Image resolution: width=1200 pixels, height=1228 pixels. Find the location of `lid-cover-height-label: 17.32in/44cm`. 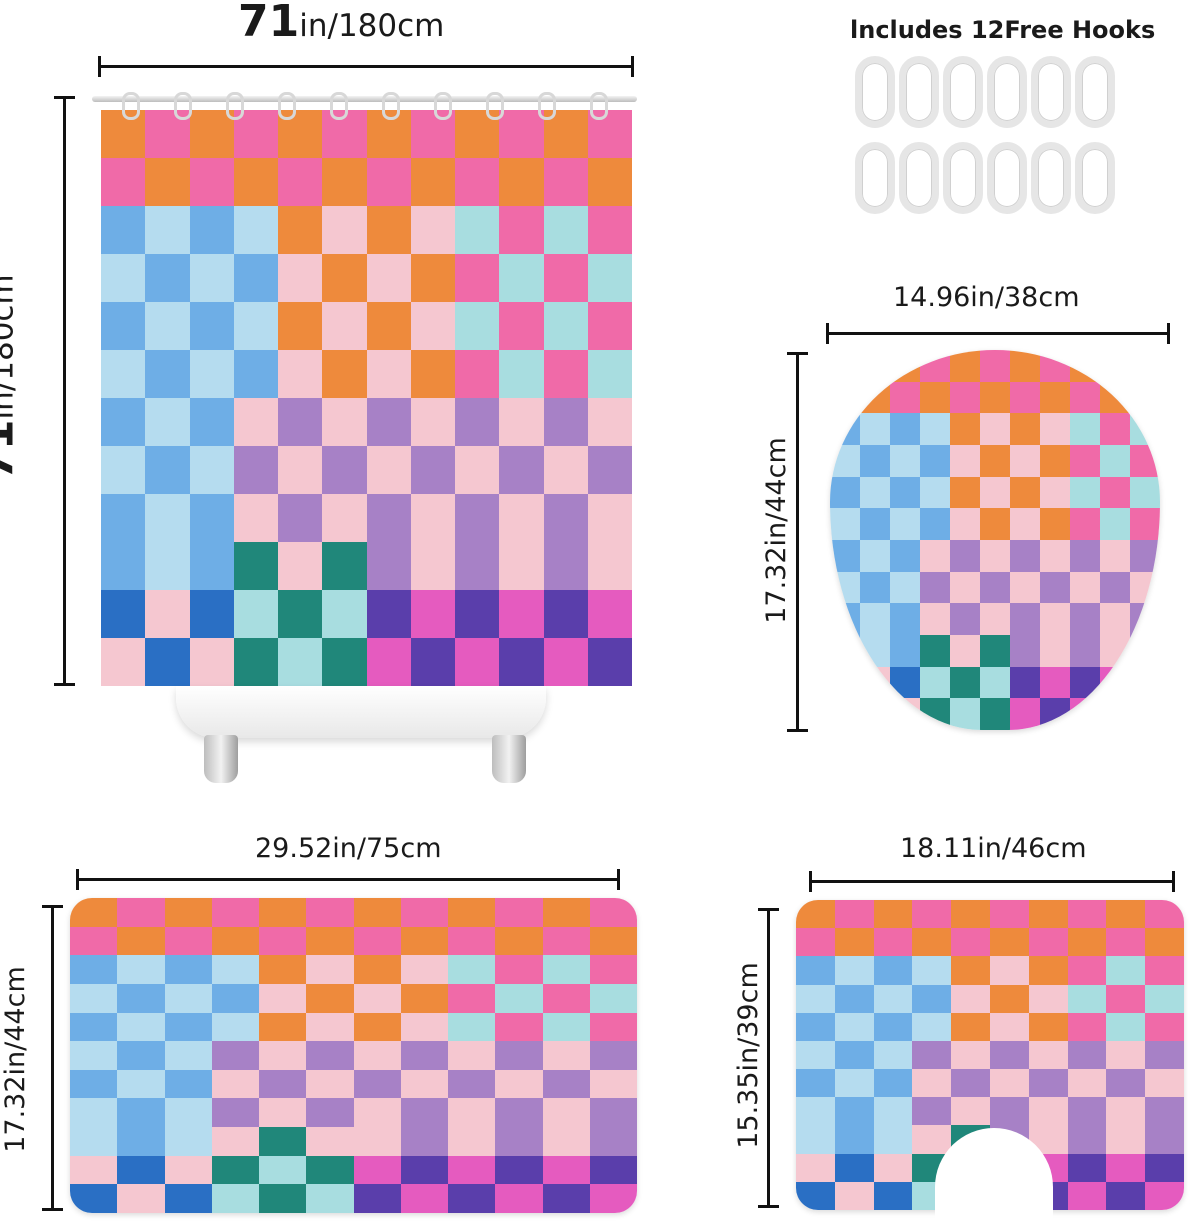

lid-cover-height-label: 17.32in/44cm is located at coordinates (776, 530).